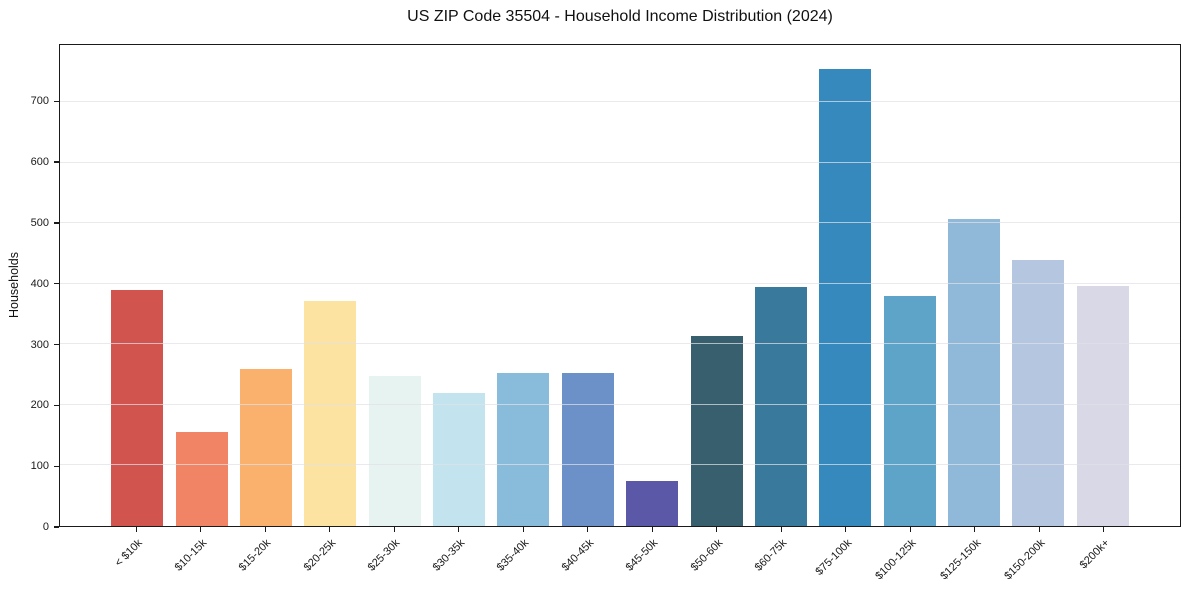 Image resolution: width=1189 pixels, height=590 pixels. Describe the element at coordinates (1037, 562) in the screenshot. I see `x-label-cell: $150-200k` at that location.